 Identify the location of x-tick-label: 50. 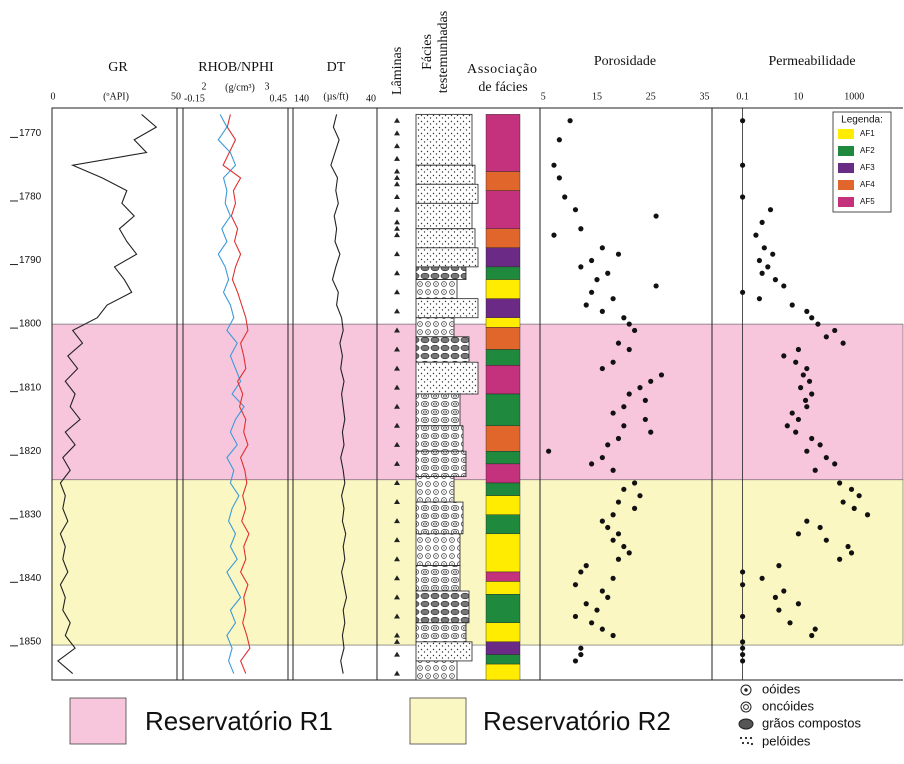
(176, 96).